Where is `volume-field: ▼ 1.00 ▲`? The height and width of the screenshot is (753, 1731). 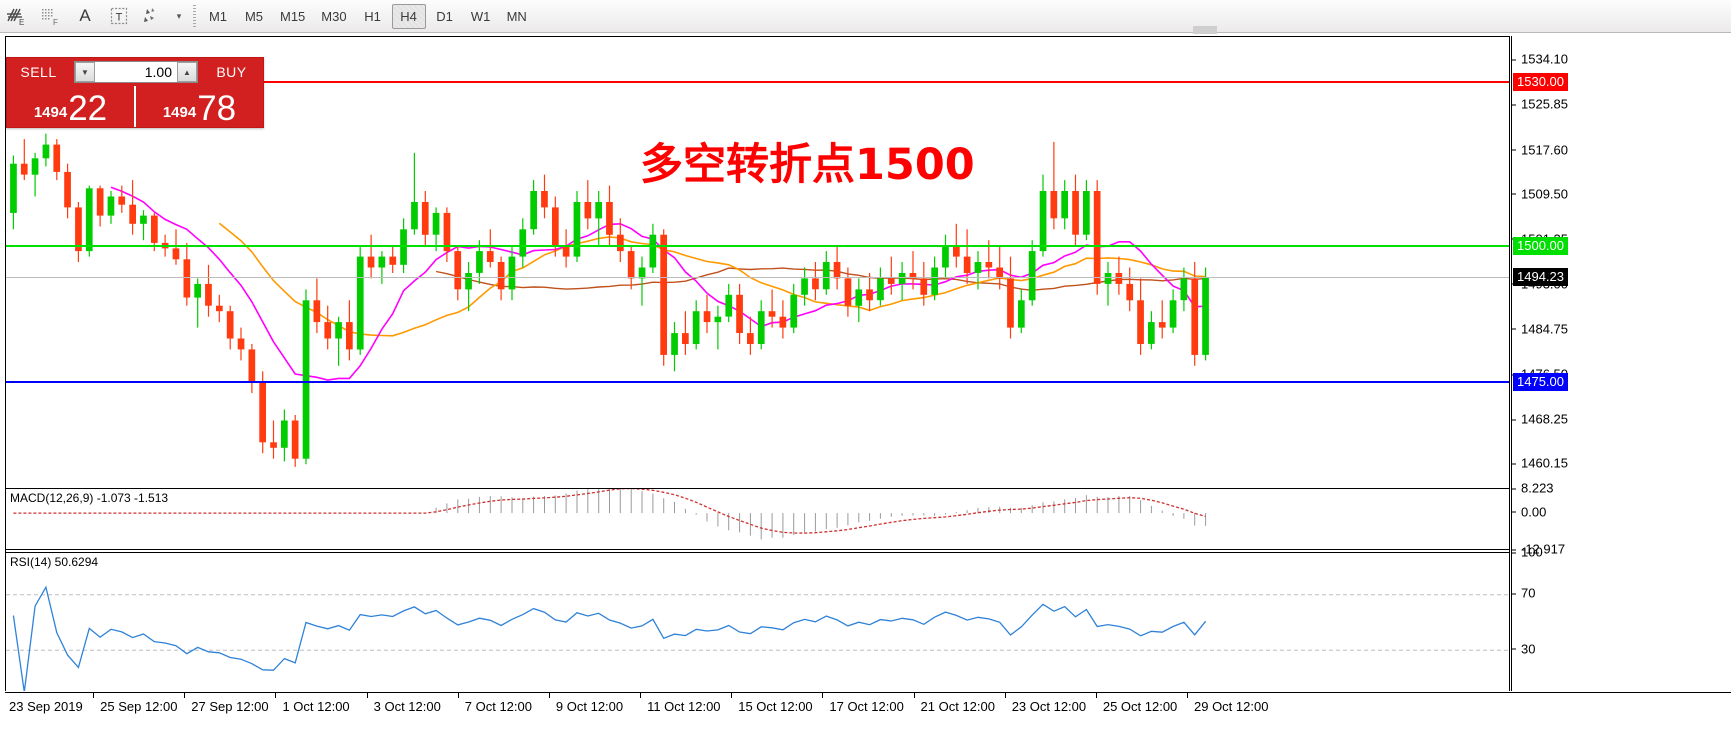 volume-field: ▼ 1.00 ▲ is located at coordinates (136, 72).